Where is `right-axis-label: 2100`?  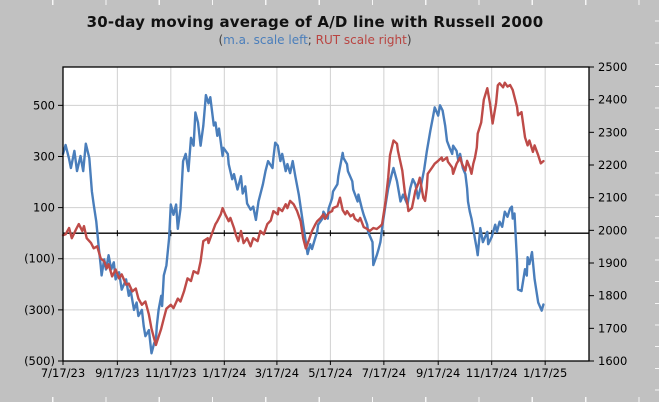 right-axis-label: 2100 is located at coordinates (612, 198).